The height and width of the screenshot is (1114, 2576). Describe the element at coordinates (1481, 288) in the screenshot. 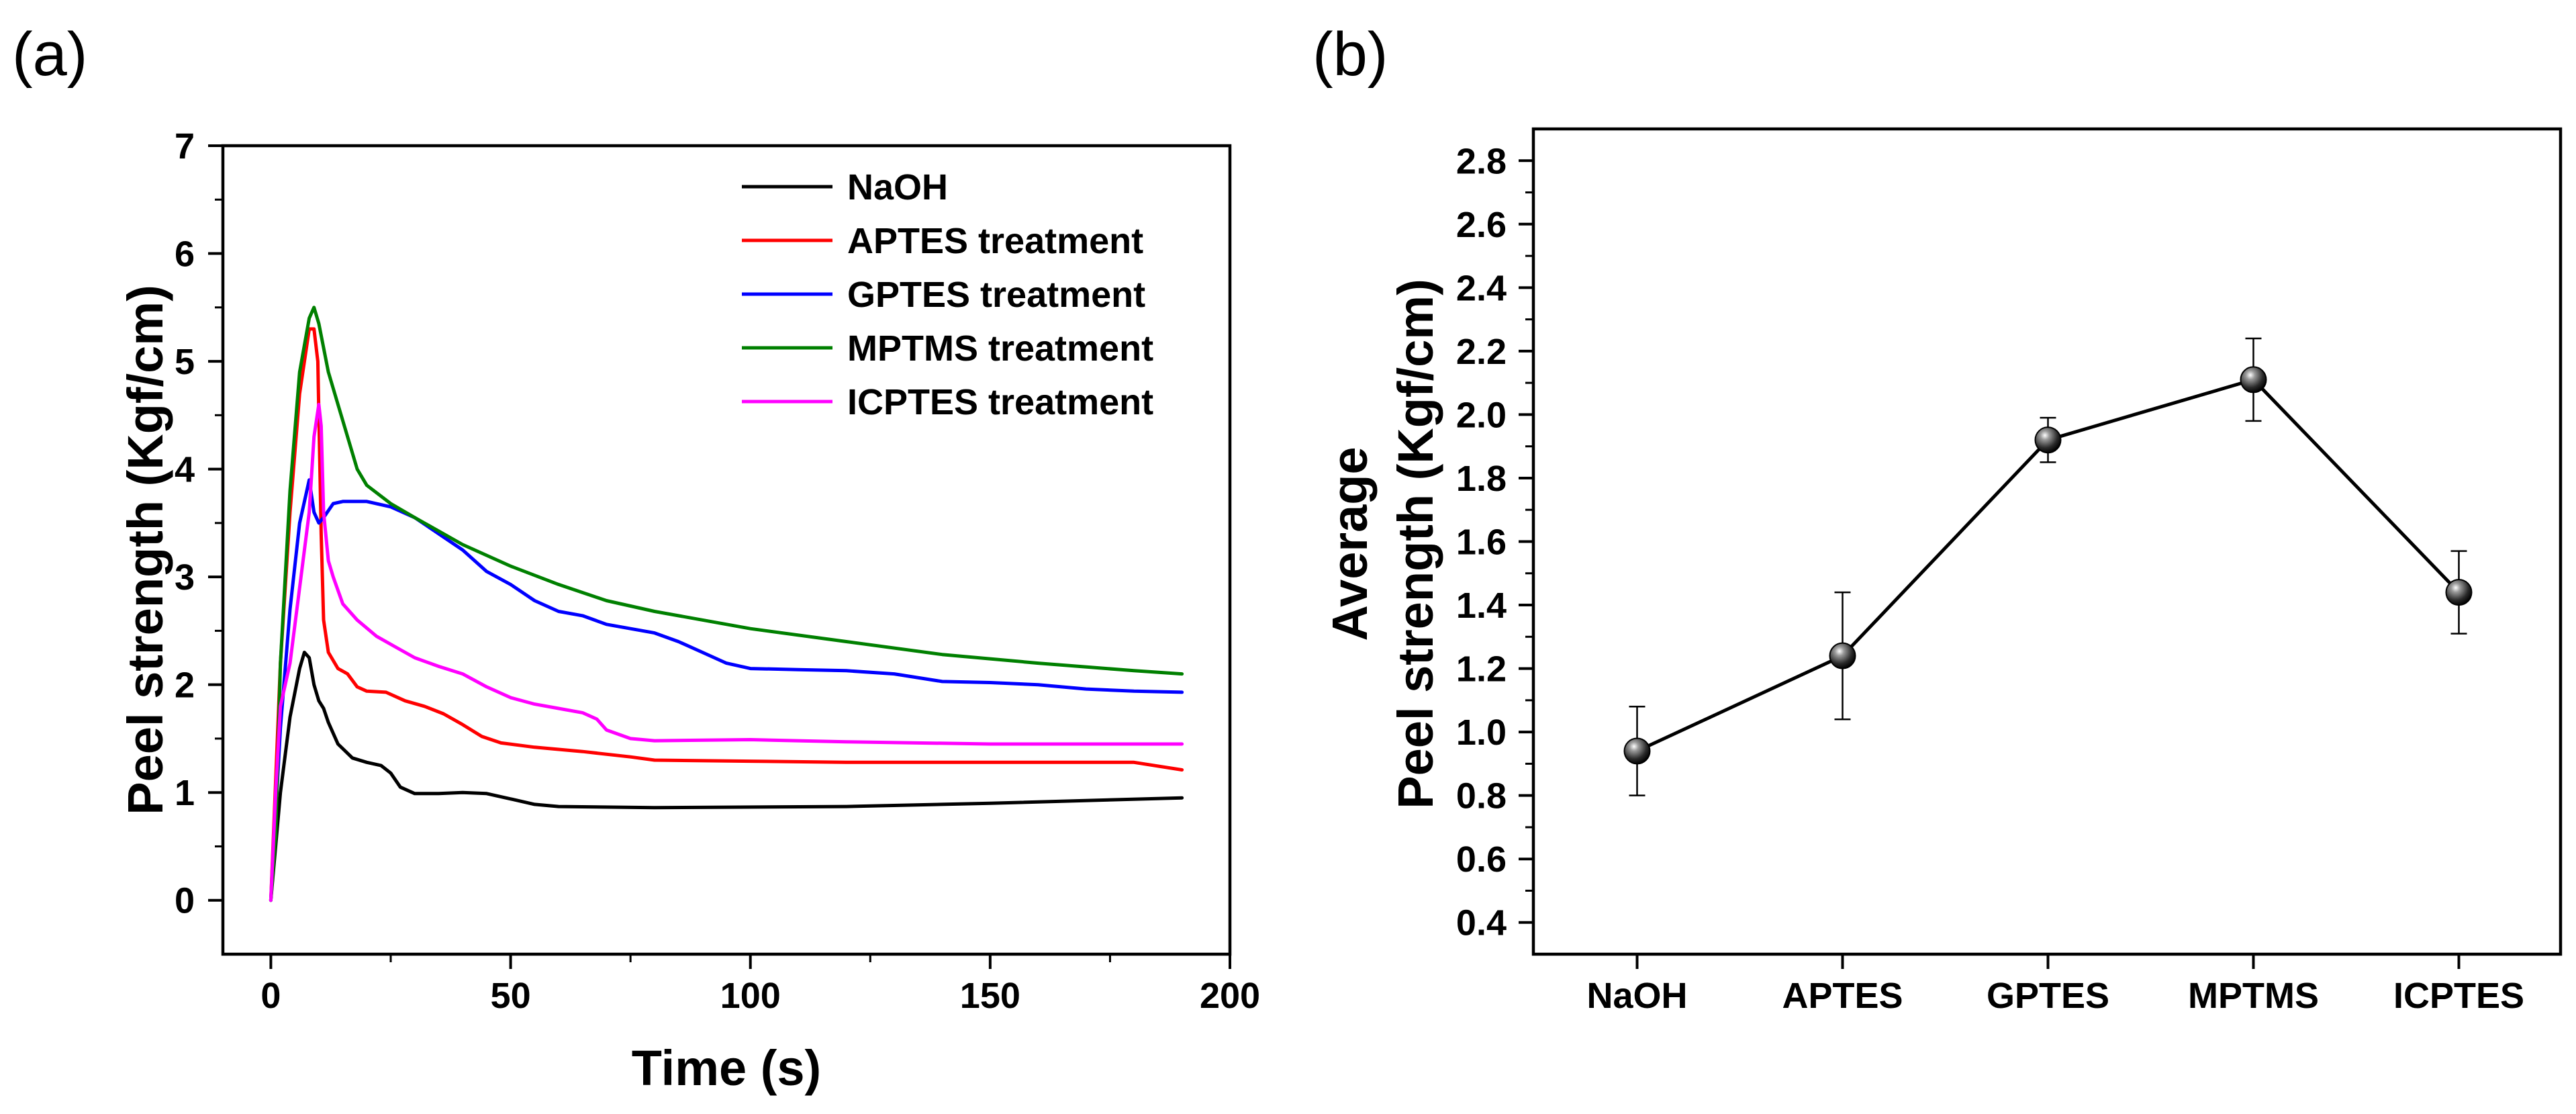

I see `y-tick-label: 2.4` at that location.